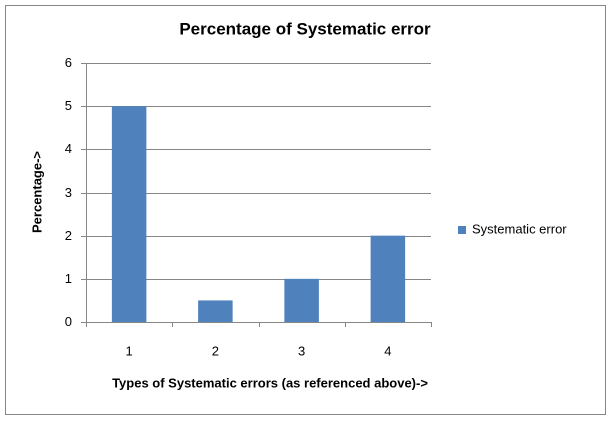 The width and height of the screenshot is (612, 421). What do you see at coordinates (519, 228) in the screenshot?
I see `legend-label: Systematic error` at bounding box center [519, 228].